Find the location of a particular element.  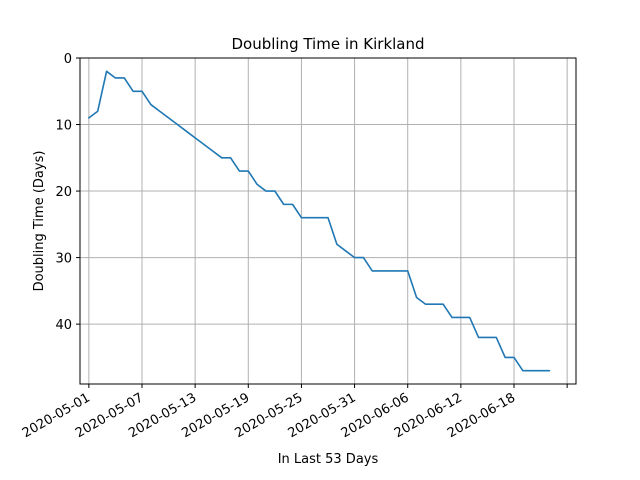

y-axis: 0 10 20 30 40 is located at coordinates (67, 192).